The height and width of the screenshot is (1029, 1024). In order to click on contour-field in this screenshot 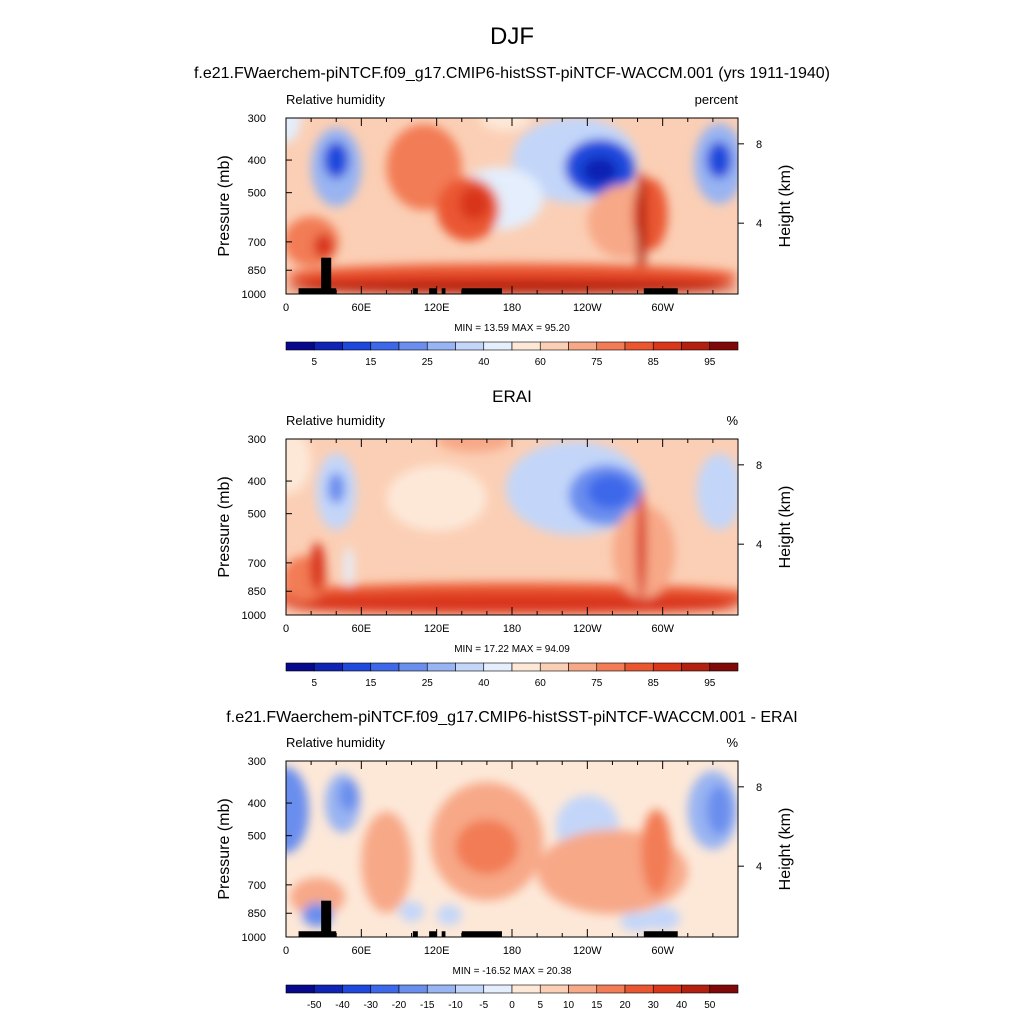, I will do `click(512, 527)`.